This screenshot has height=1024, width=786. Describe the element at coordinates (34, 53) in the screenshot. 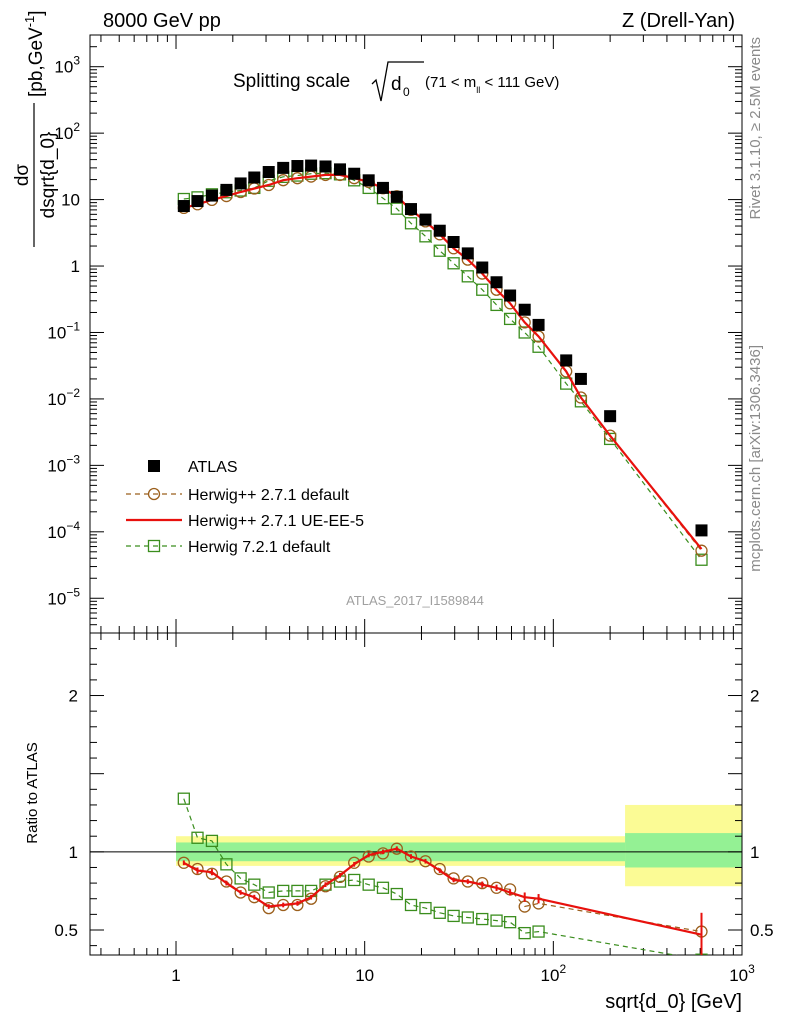

I see `ylabel-unit: [pb,GeV-1]` at that location.